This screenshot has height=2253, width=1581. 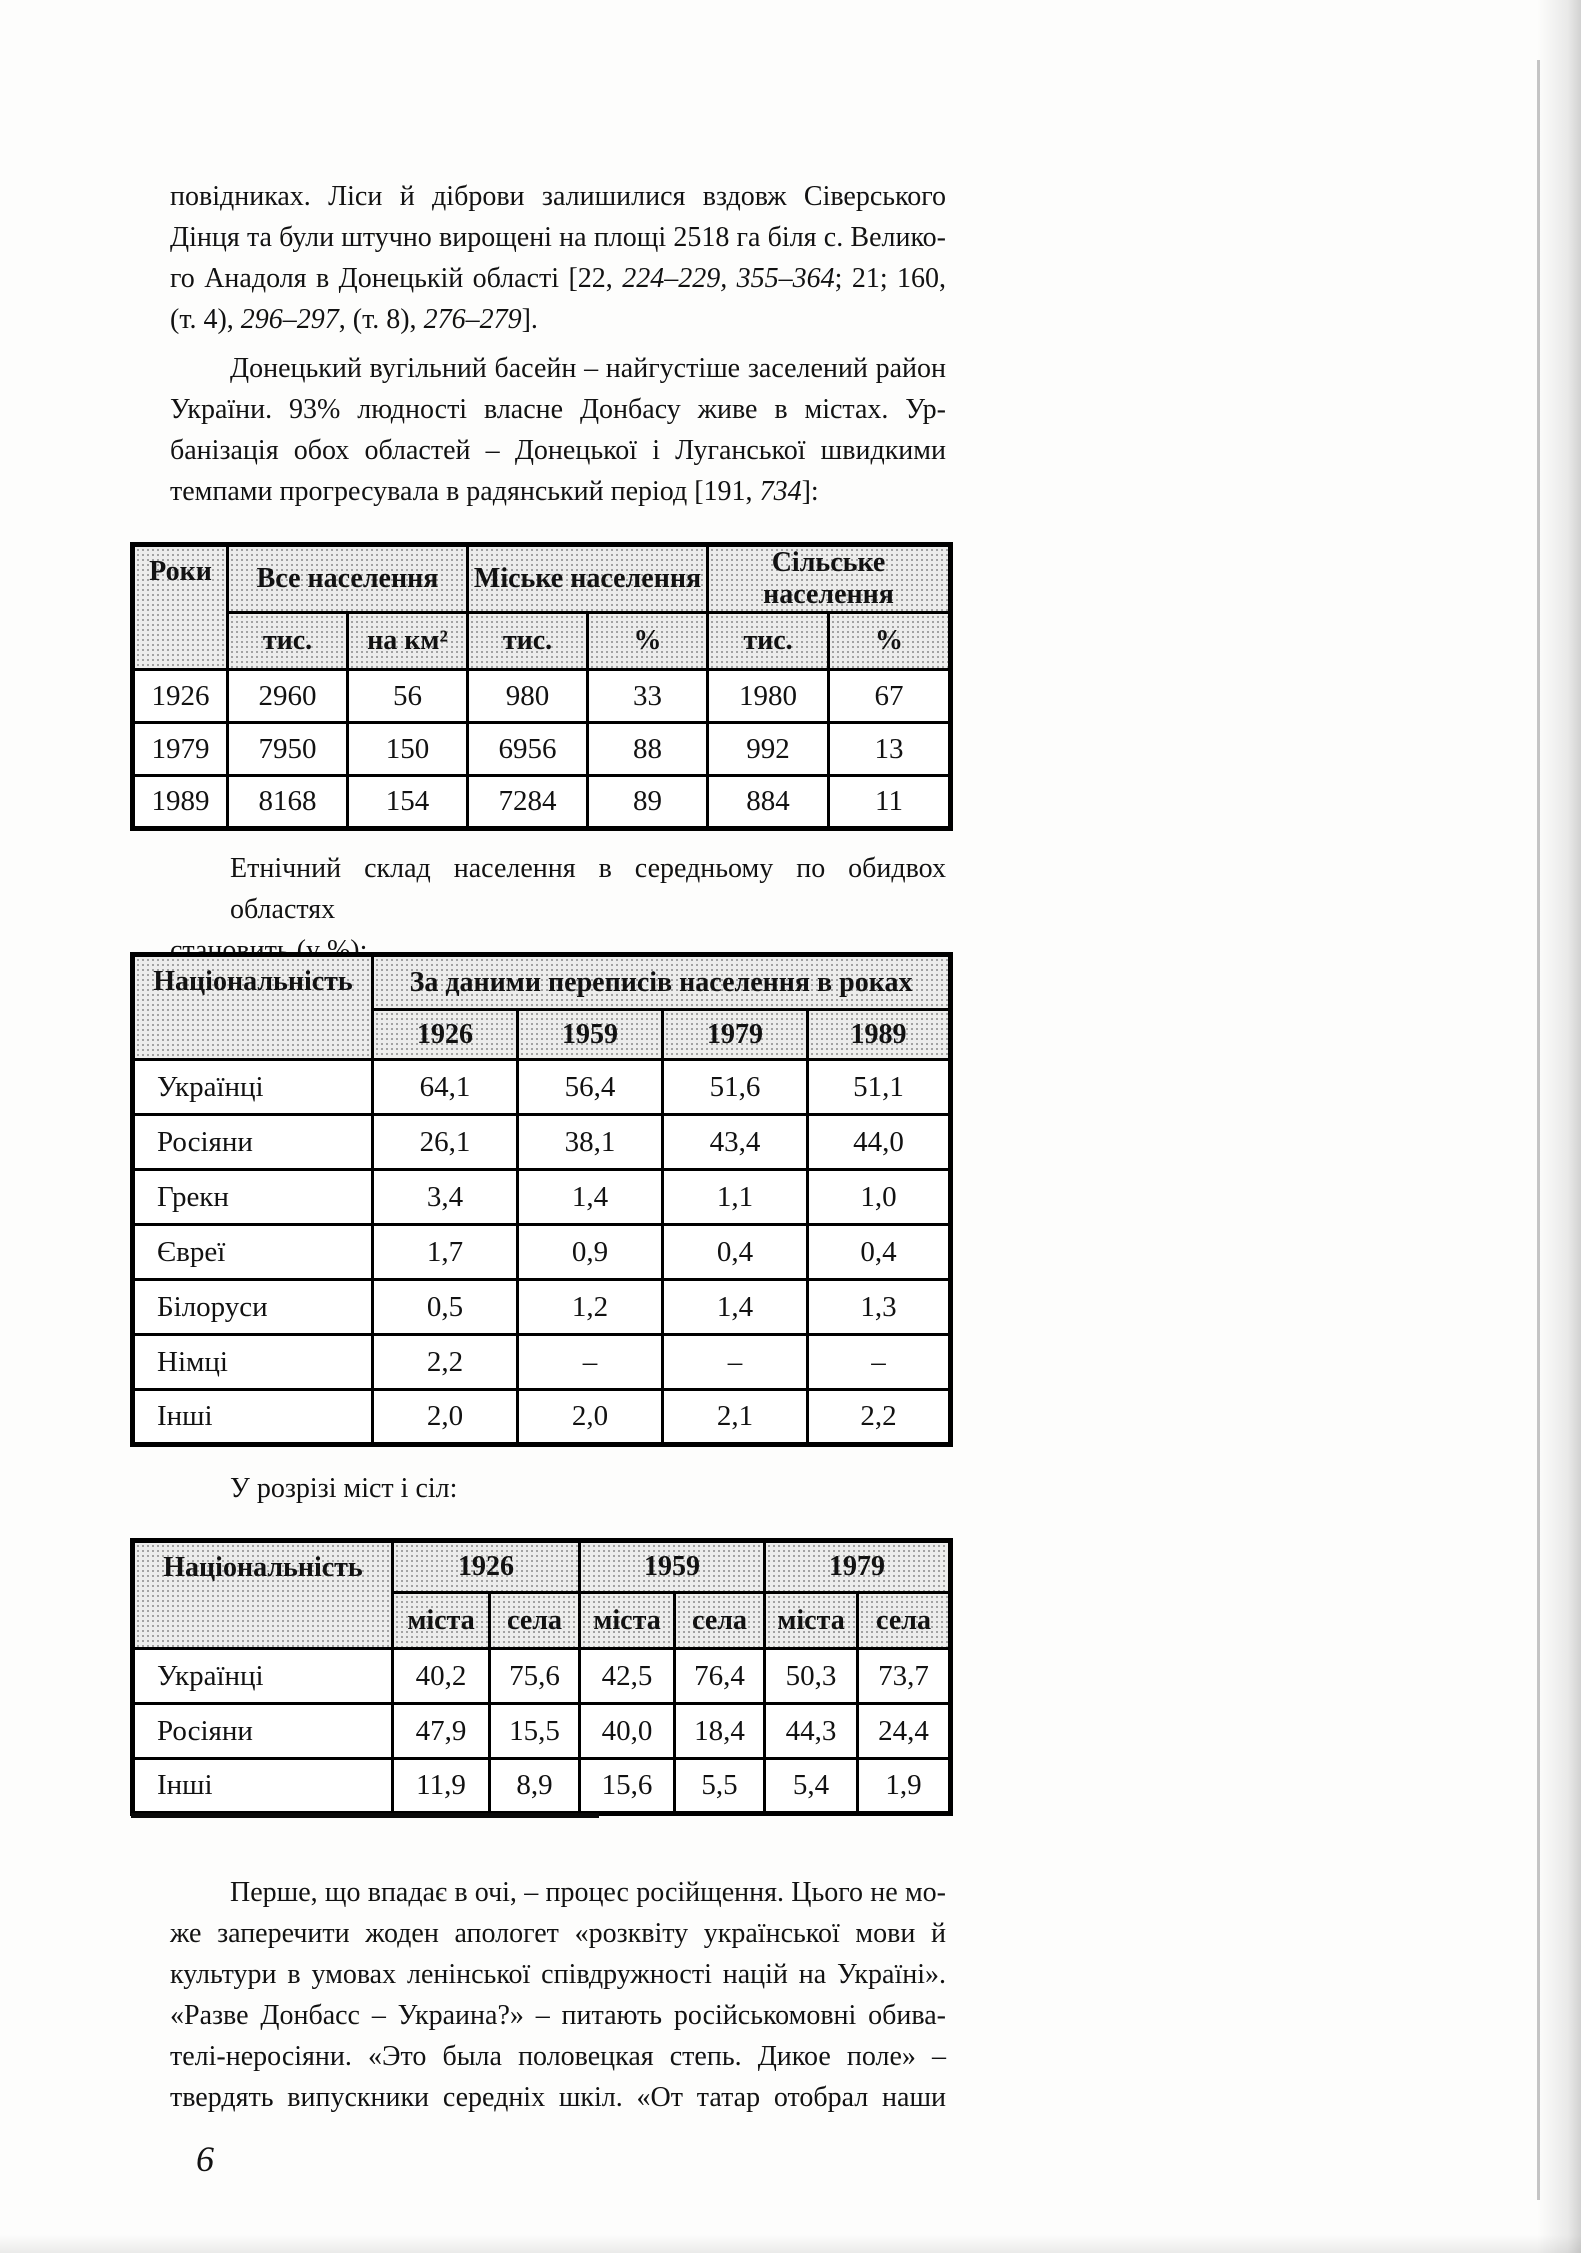 I want to click on subheader-year: 1926, so click(x=445, y=1034).